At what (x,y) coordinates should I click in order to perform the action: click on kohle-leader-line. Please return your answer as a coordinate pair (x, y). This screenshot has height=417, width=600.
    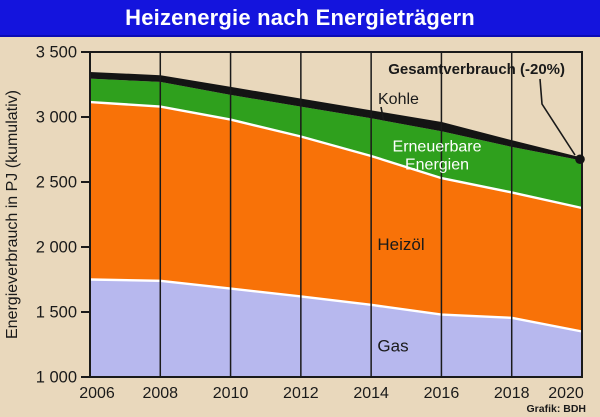
    Looking at the image, I should click on (382, 113).